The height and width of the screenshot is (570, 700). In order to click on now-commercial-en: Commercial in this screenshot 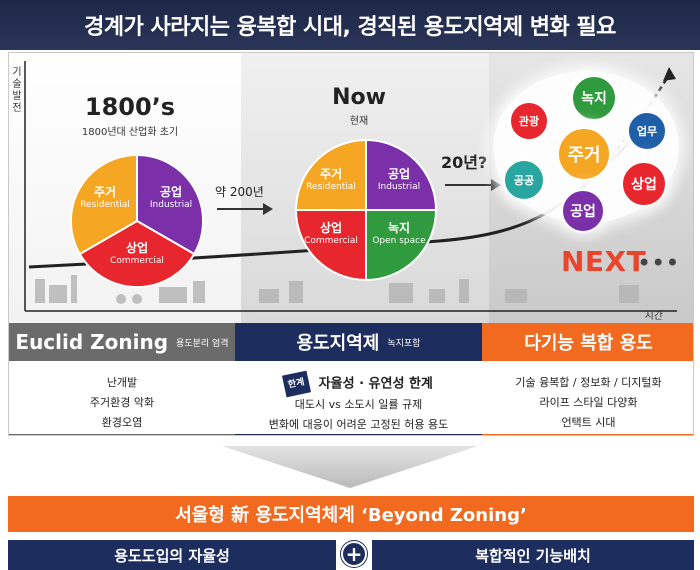, I will do `click(331, 241)`.